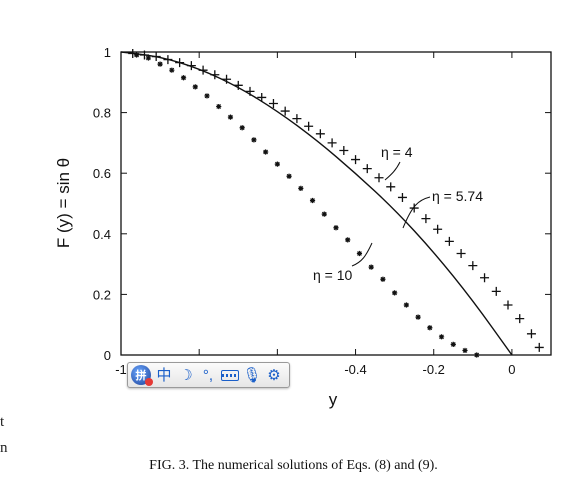  What do you see at coordinates (230, 375) in the screenshot?
I see `keyboard-icon` at bounding box center [230, 375].